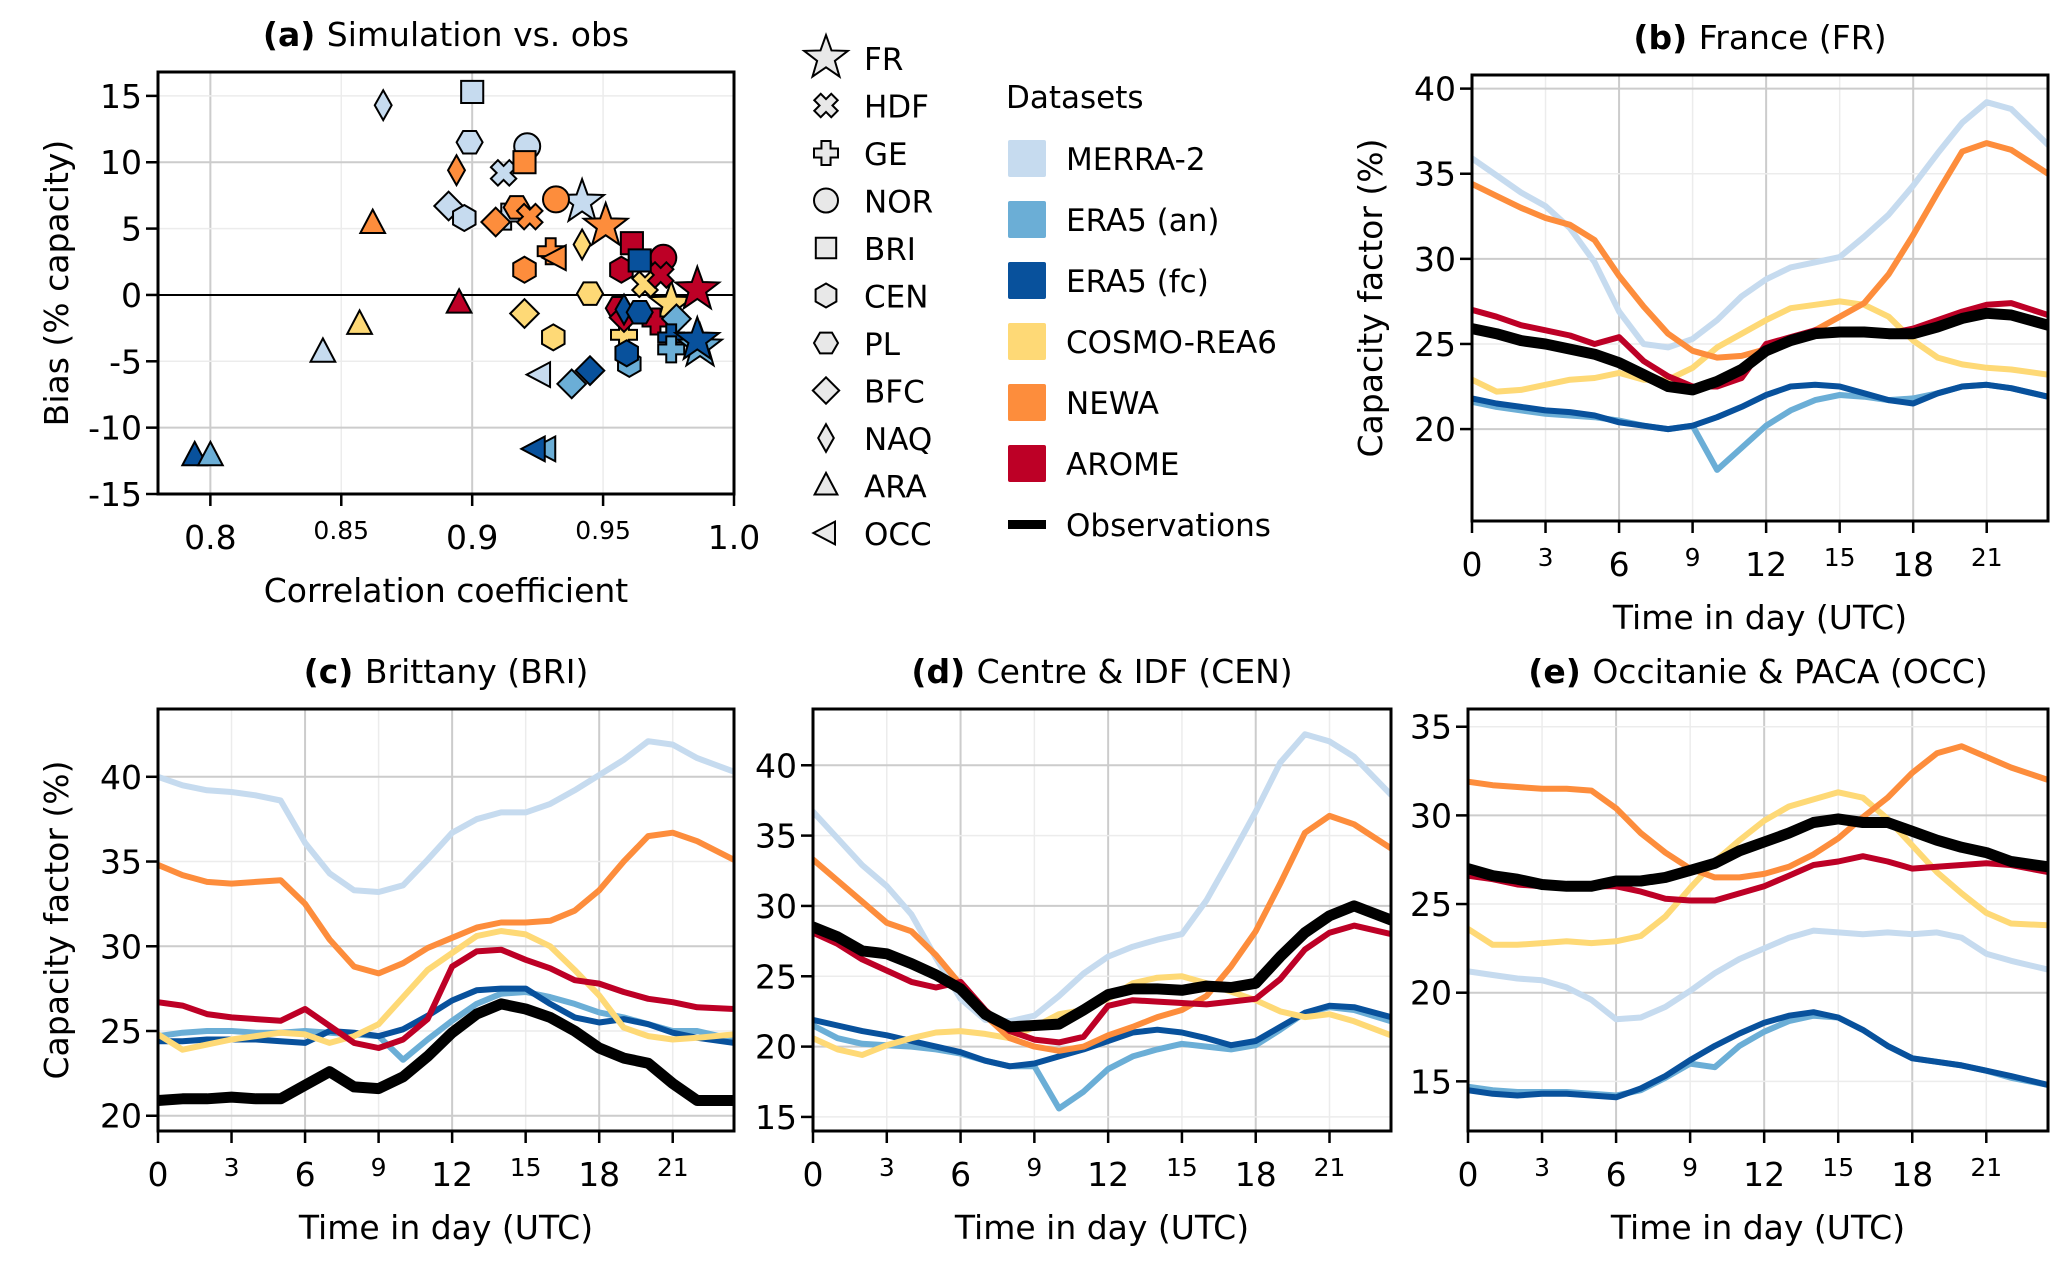 The image size is (2067, 1268). What do you see at coordinates (776, 836) in the screenshot?
I see `y-tick-label: 35` at bounding box center [776, 836].